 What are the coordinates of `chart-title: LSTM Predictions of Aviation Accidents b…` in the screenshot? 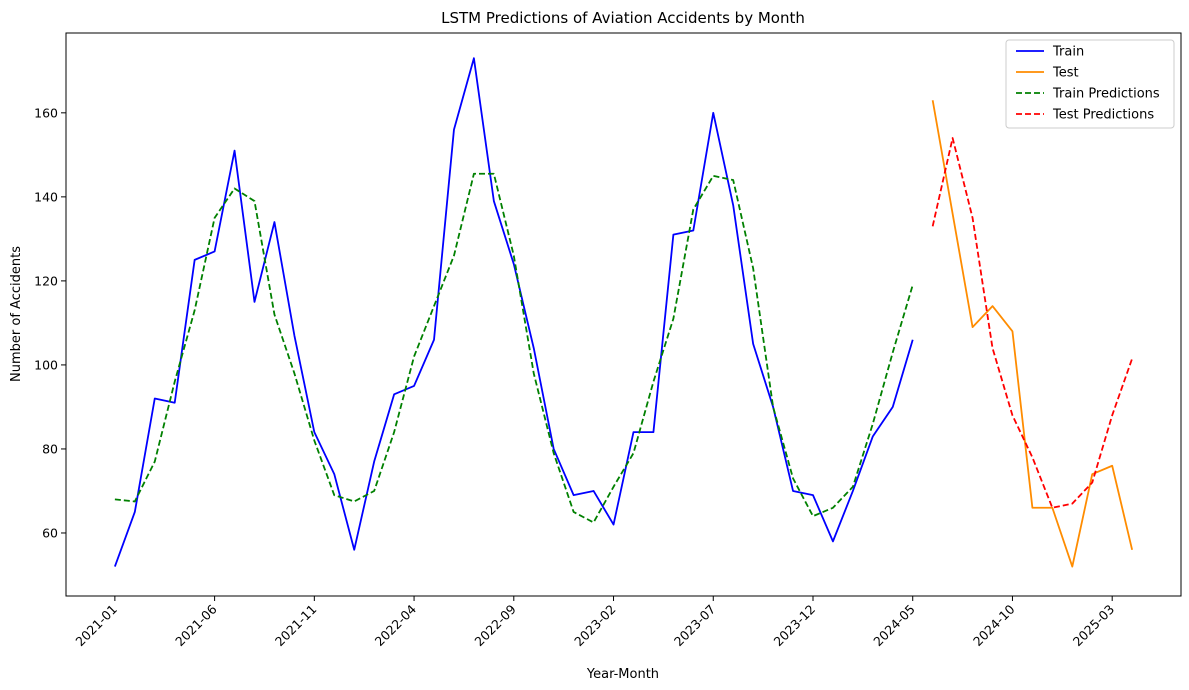 It's located at (623, 18).